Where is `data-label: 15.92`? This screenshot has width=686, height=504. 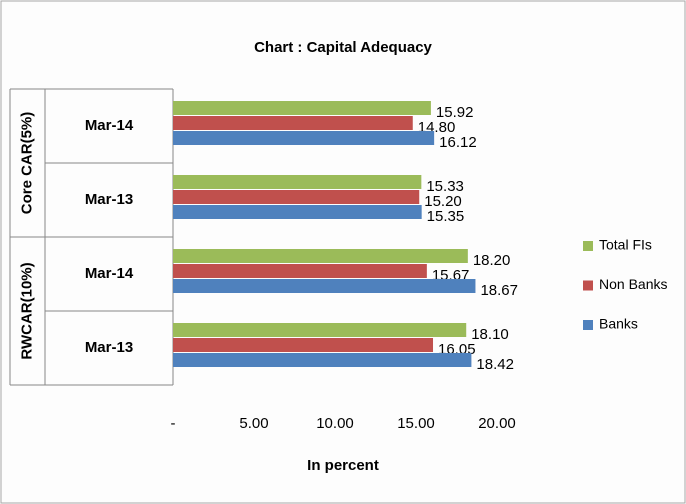 data-label: 15.92 is located at coordinates (455, 112).